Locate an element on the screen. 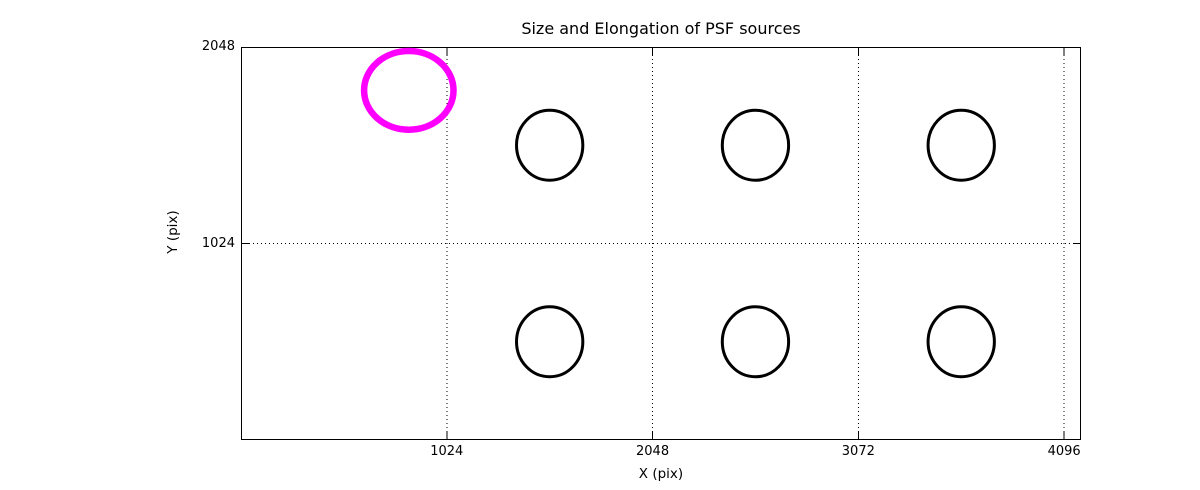 The width and height of the screenshot is (1200, 490). x-tick-label: 1024 is located at coordinates (447, 451).